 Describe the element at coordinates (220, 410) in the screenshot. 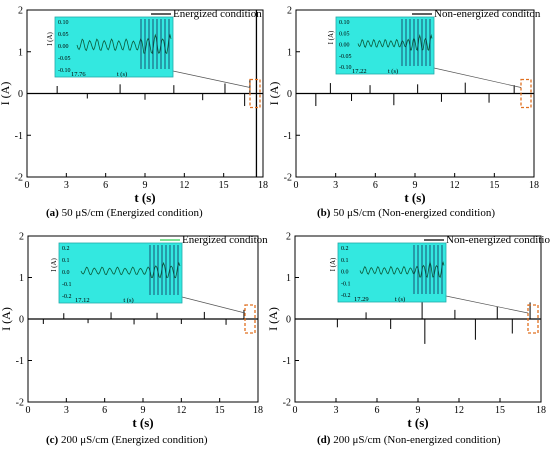

I see `panel-c-x-tick-label: 15` at that location.